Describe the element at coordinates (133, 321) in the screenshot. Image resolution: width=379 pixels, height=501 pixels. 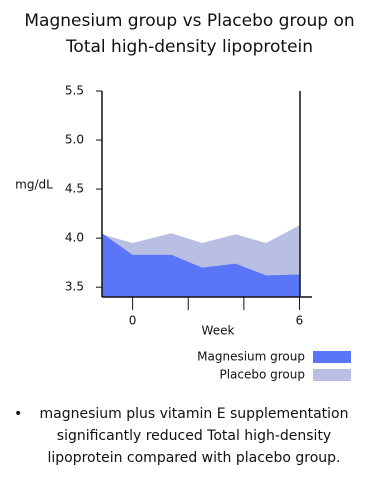
I see `x-tick-label: 0` at that location.